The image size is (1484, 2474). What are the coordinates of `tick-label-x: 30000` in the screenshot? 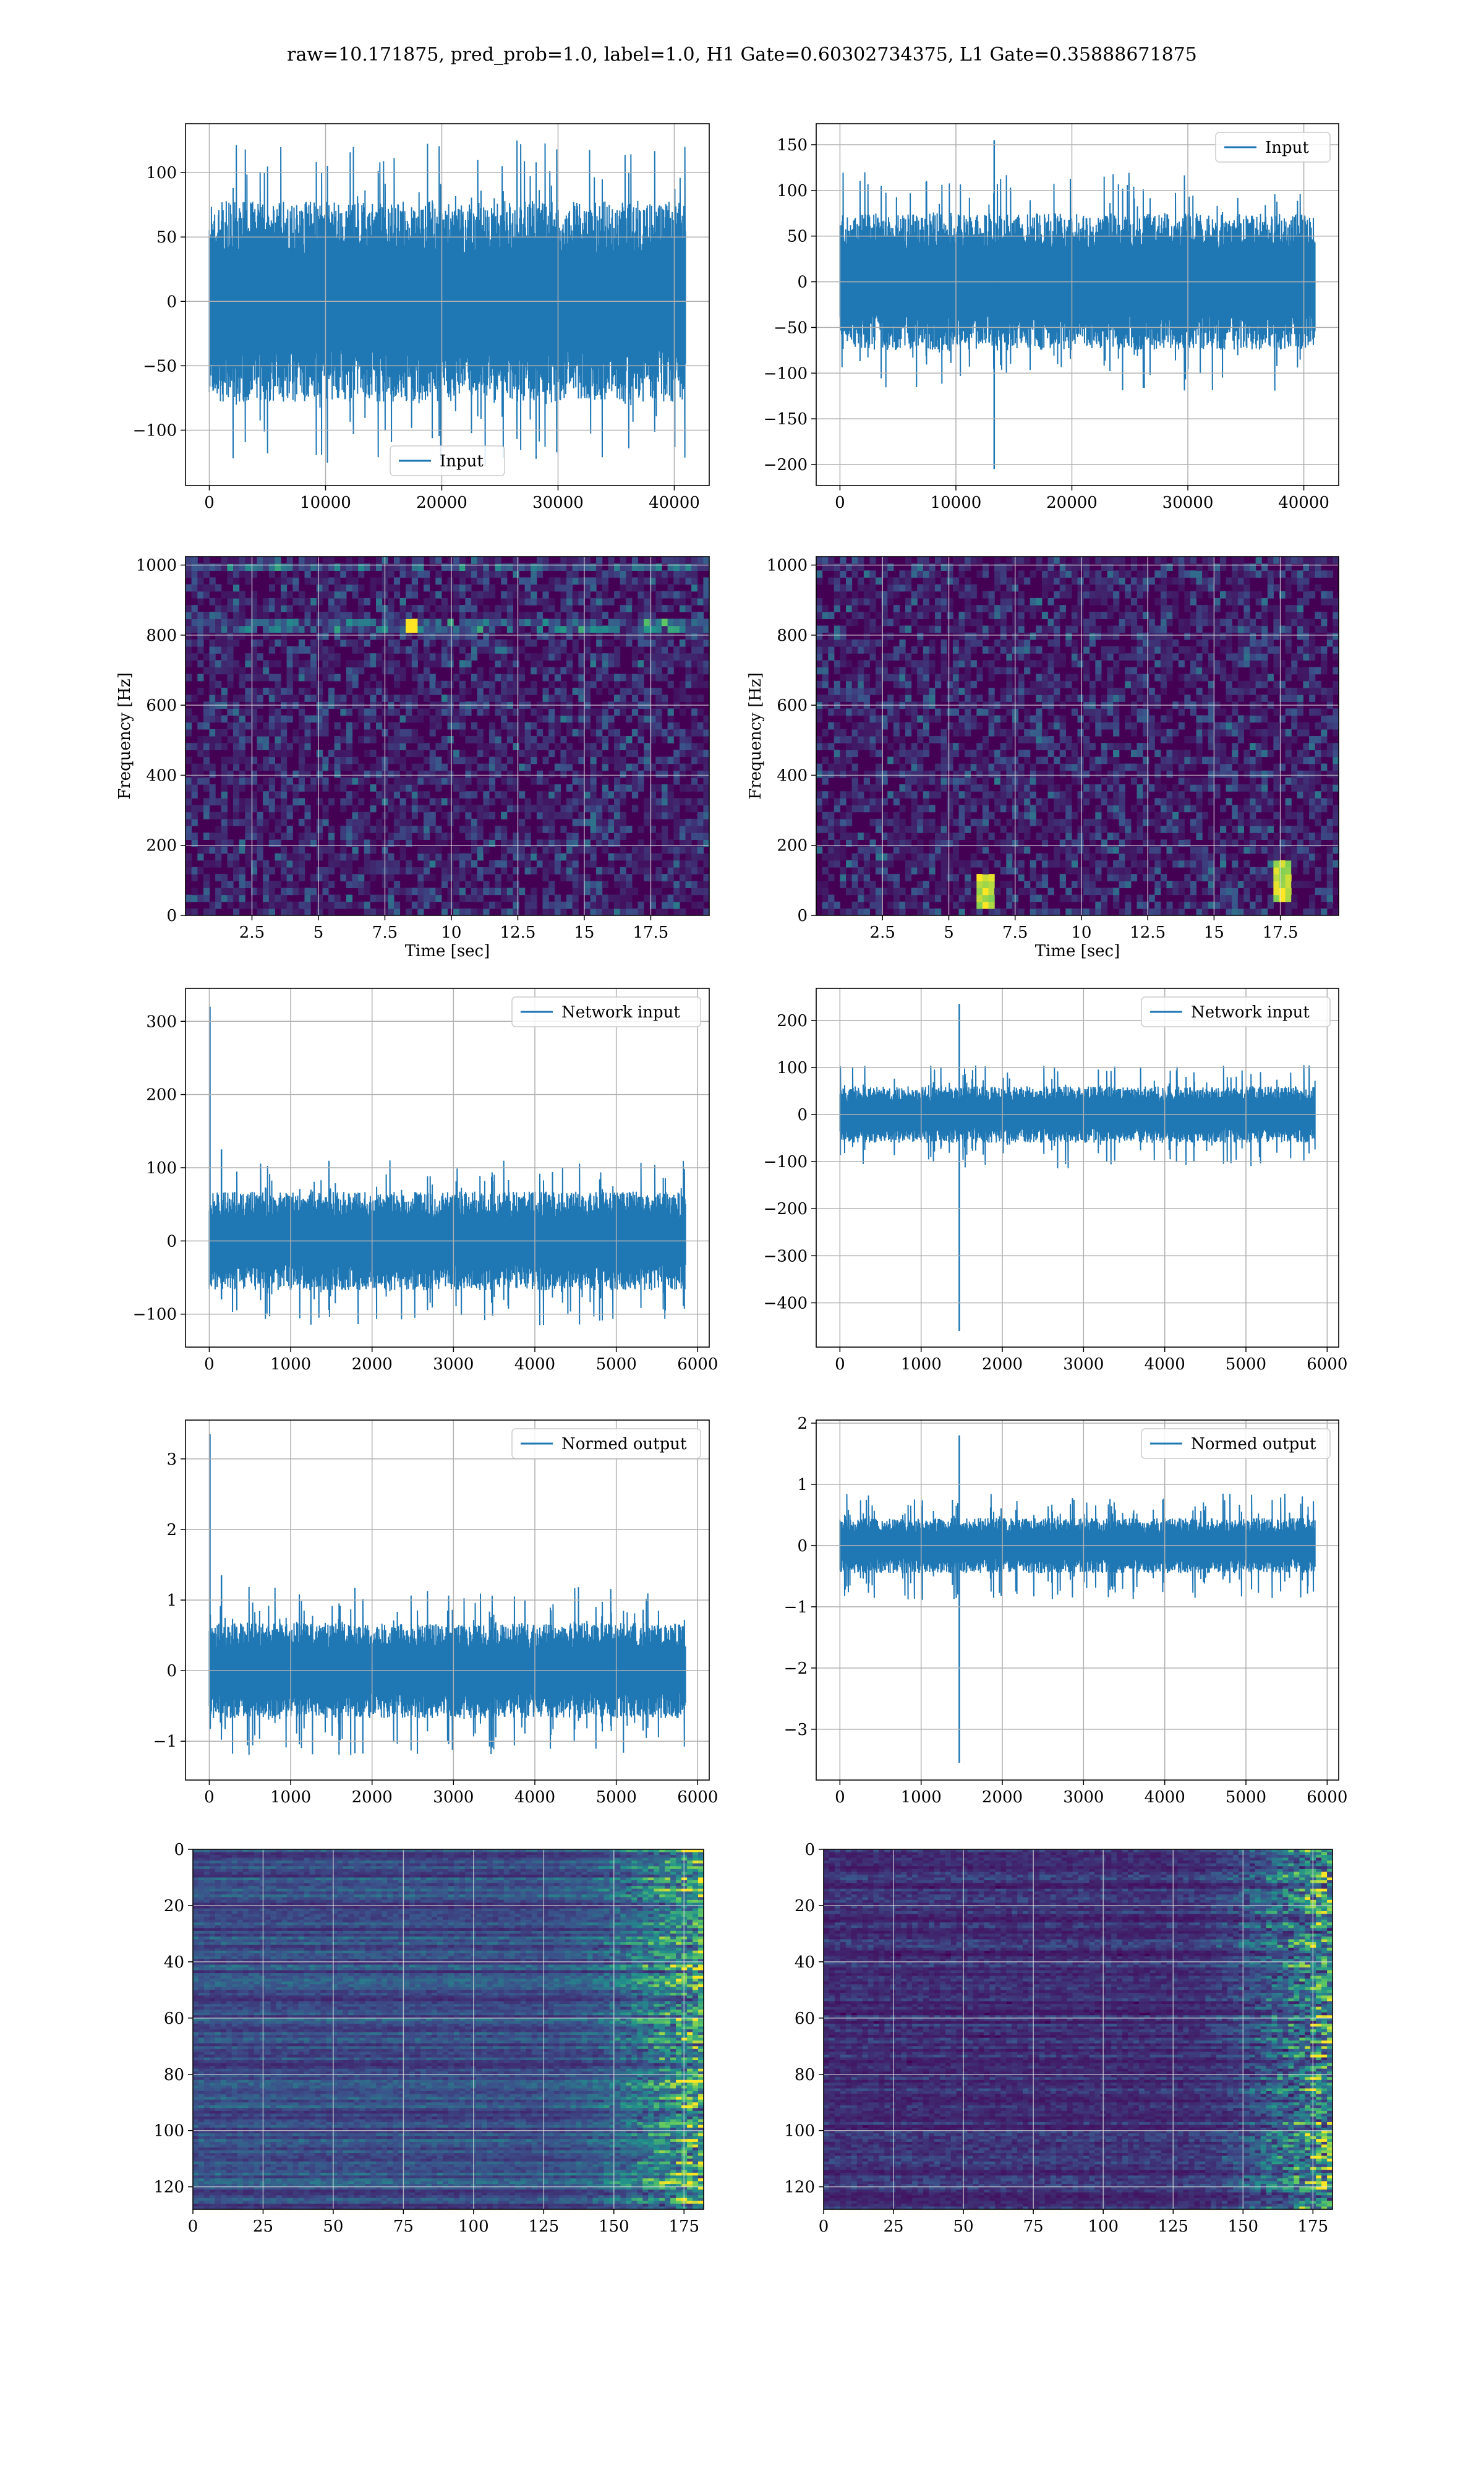 It's located at (558, 503).